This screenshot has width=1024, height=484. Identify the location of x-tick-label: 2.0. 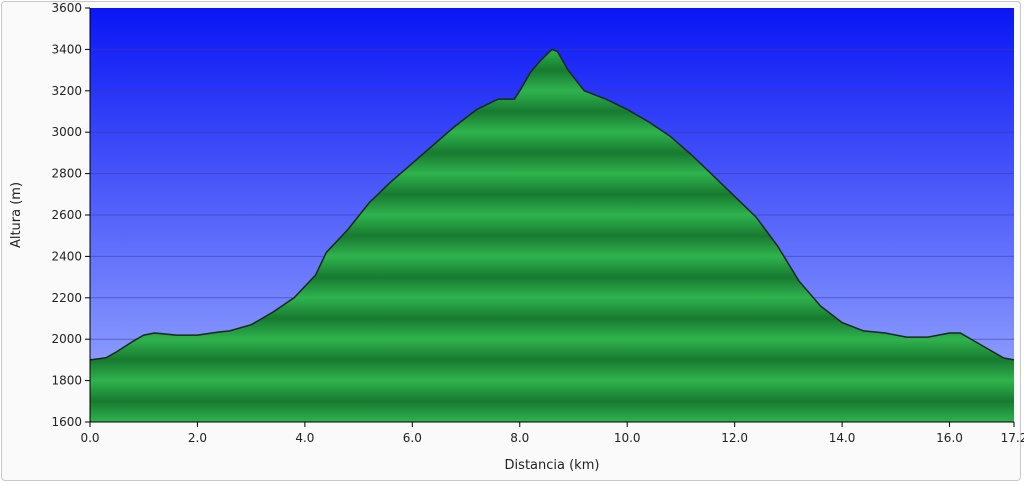
(197, 438).